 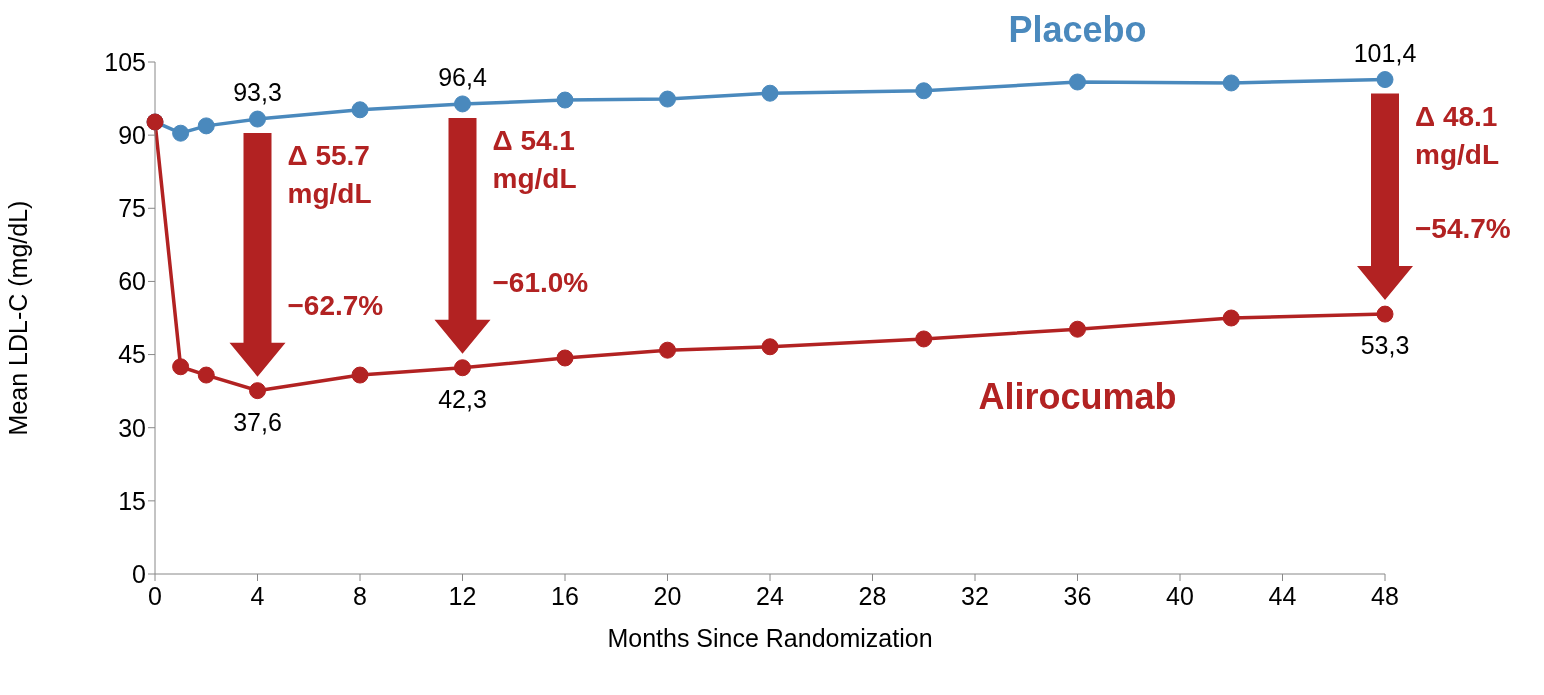 I want to click on y-axis-title: Mean LDL-C (mg/dL), so click(x=17, y=318).